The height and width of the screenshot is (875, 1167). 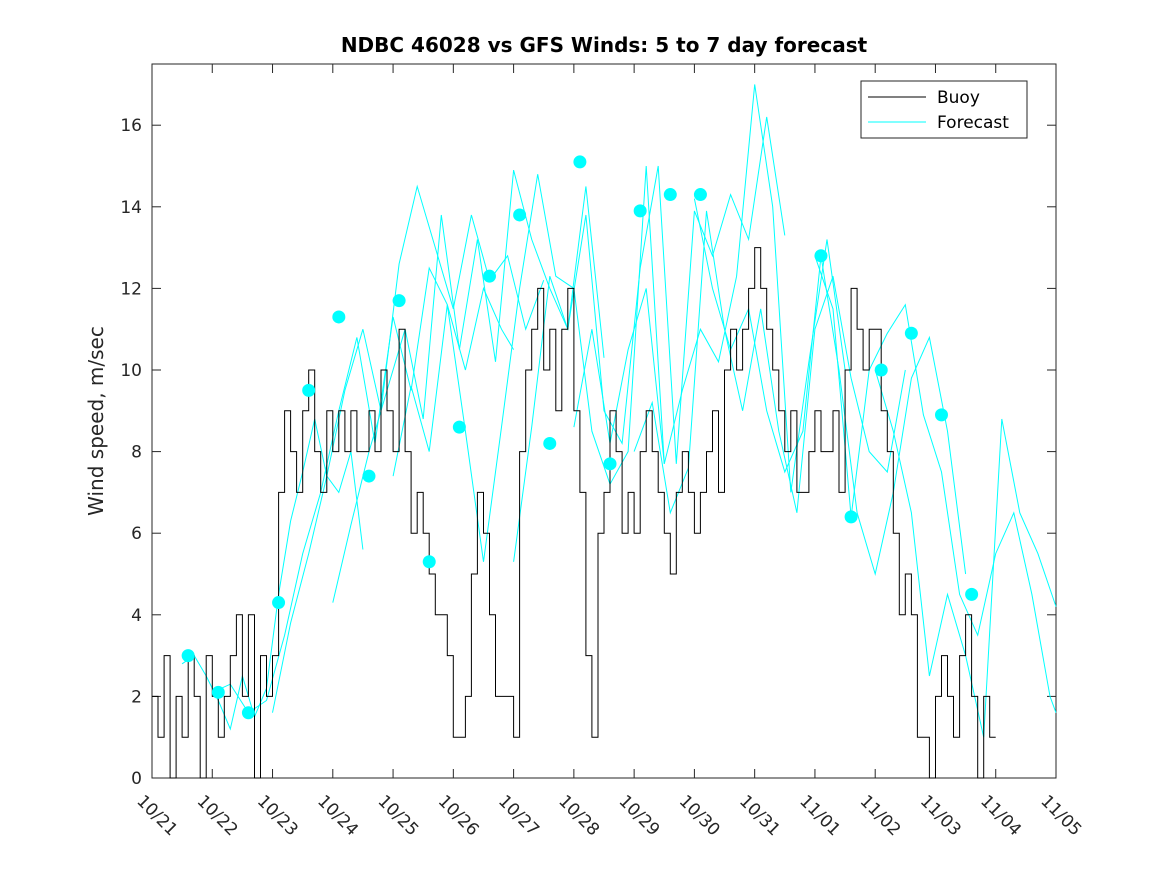 What do you see at coordinates (136, 779) in the screenshot?
I see `y-tick-label: 0` at bounding box center [136, 779].